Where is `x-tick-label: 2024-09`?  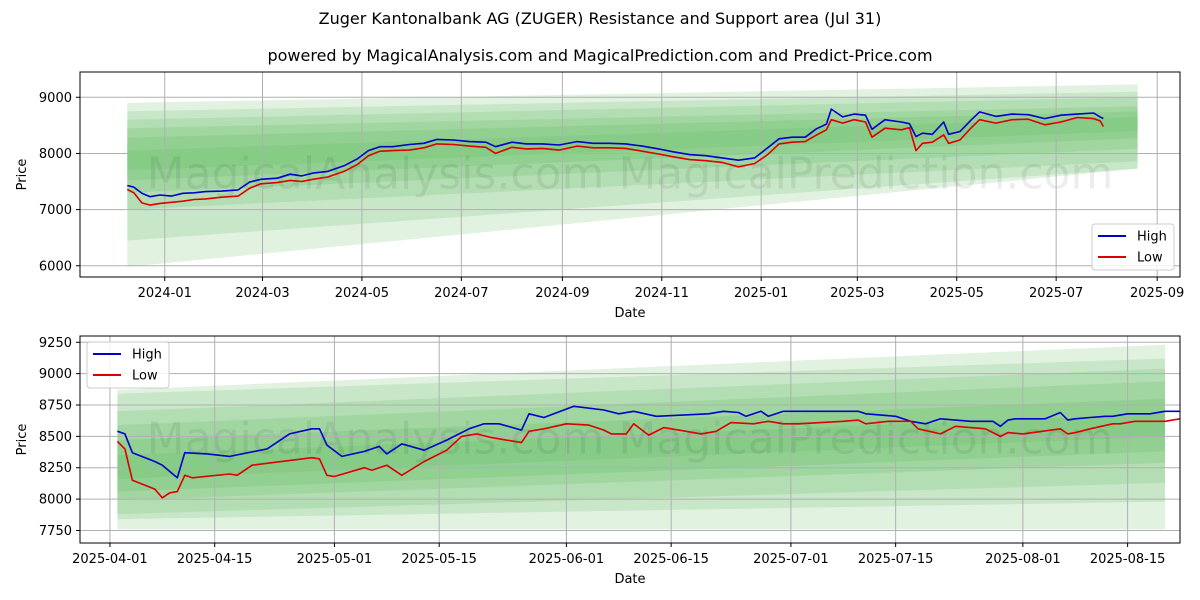
x-tick-label: 2024-09 is located at coordinates (562, 293).